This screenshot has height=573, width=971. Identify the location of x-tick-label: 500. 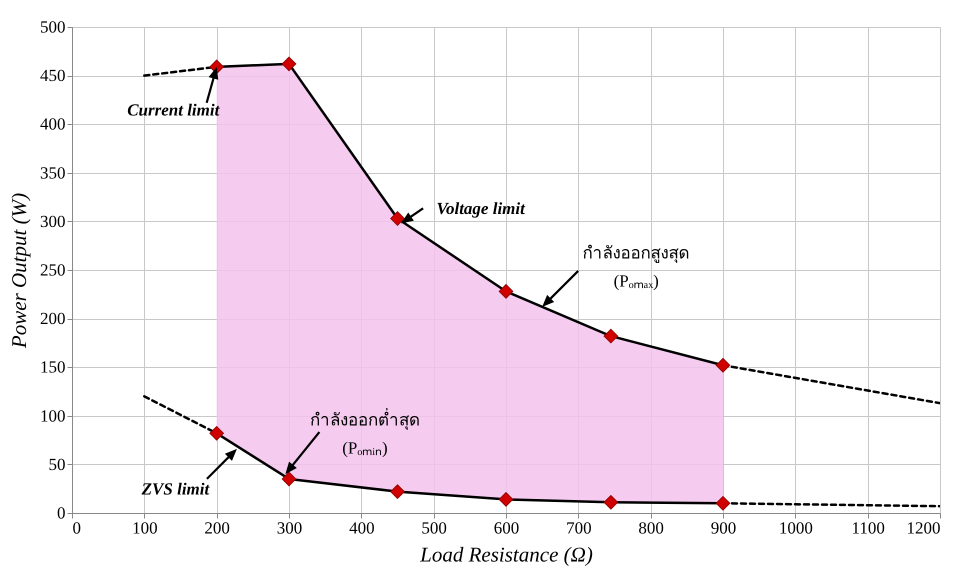
(434, 528).